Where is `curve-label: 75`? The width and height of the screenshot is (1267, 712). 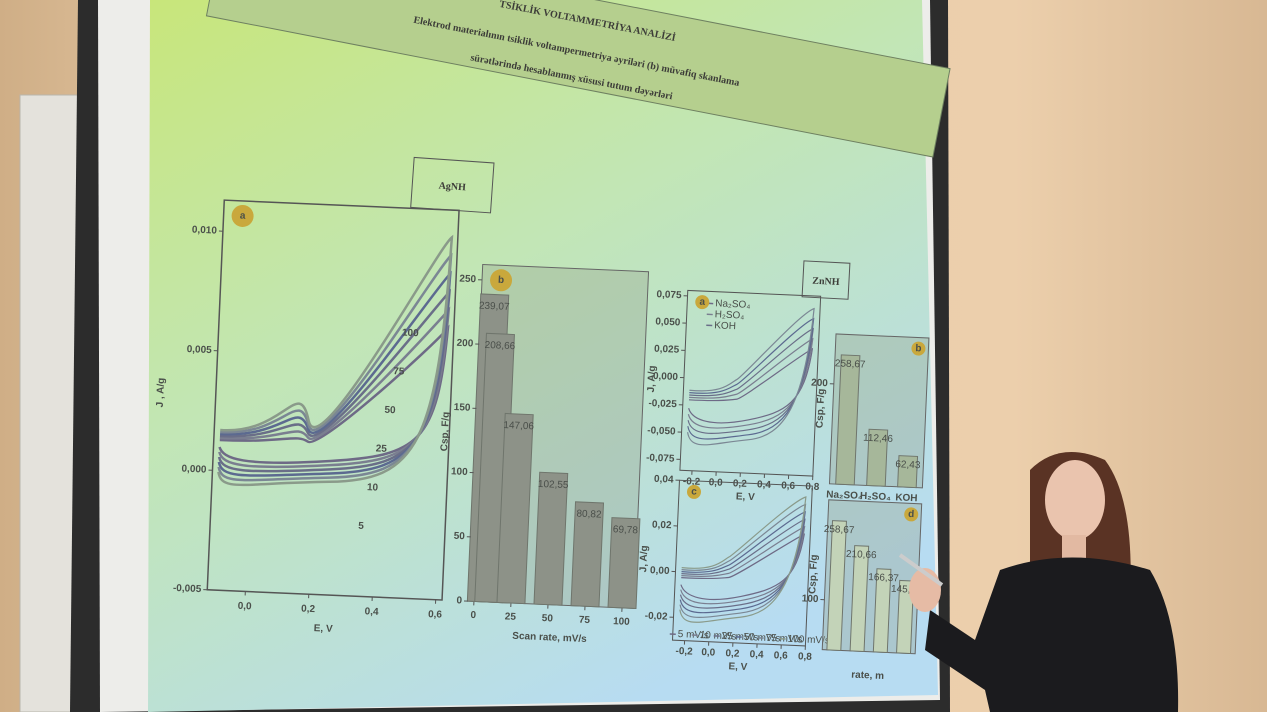 curve-label: 75 is located at coordinates (399, 371).